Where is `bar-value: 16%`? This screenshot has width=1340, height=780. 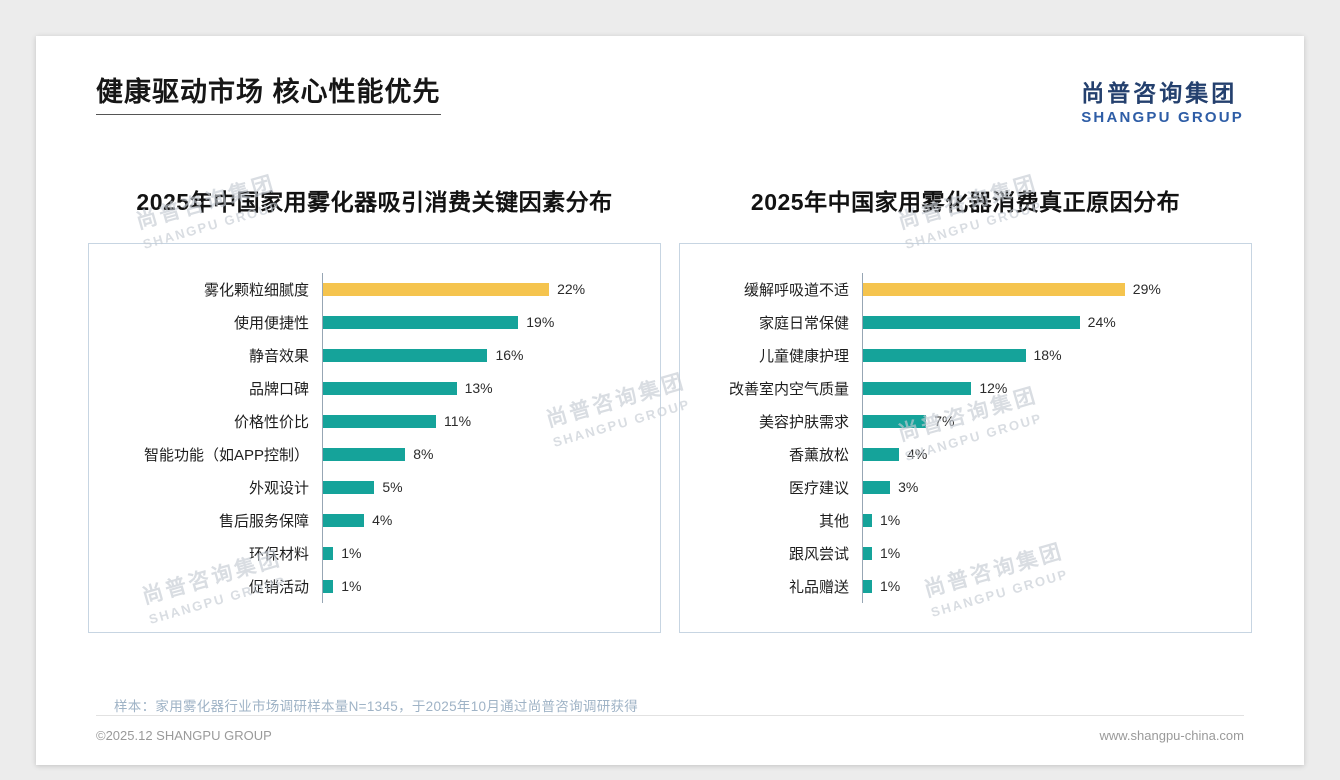
bar-value: 16% is located at coordinates (509, 355).